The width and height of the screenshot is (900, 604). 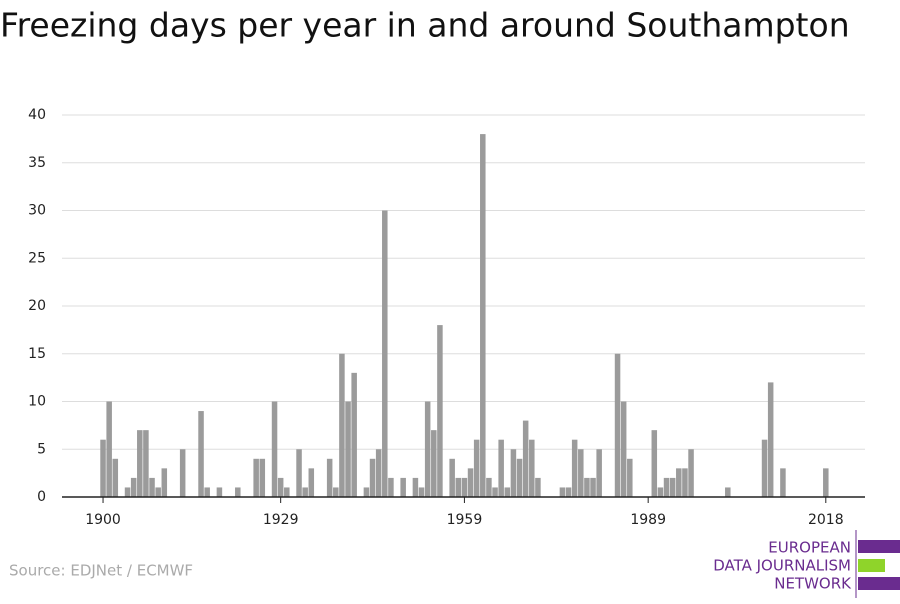 What do you see at coordinates (37, 115) in the screenshot?
I see `y-tick-label: 40` at bounding box center [37, 115].